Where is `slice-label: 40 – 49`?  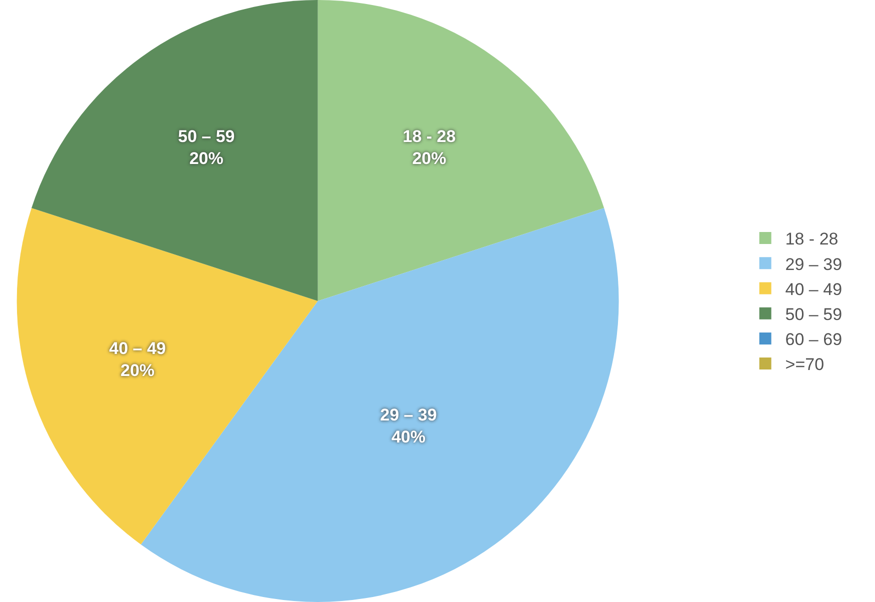 slice-label: 40 – 49 is located at coordinates (137, 348).